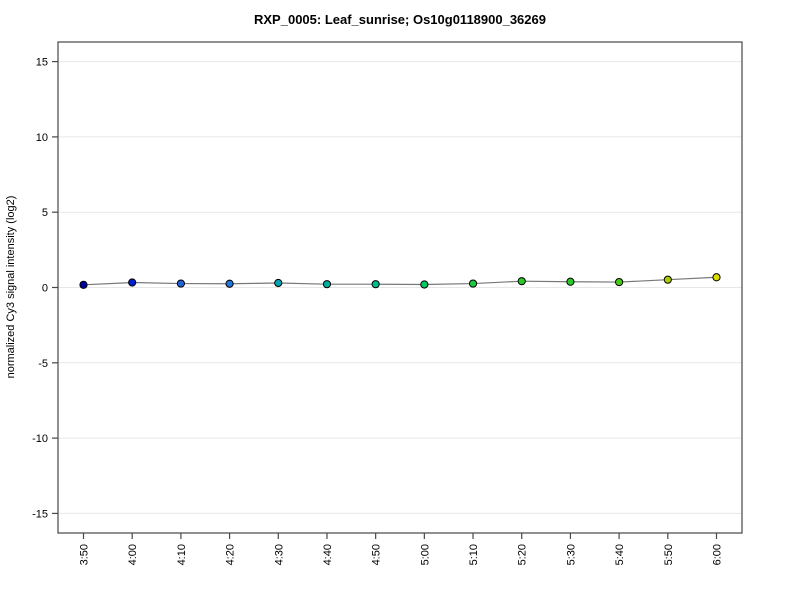 The height and width of the screenshot is (600, 800). What do you see at coordinates (718, 554) in the screenshot?
I see `x-tick-label: 6:00` at bounding box center [718, 554].